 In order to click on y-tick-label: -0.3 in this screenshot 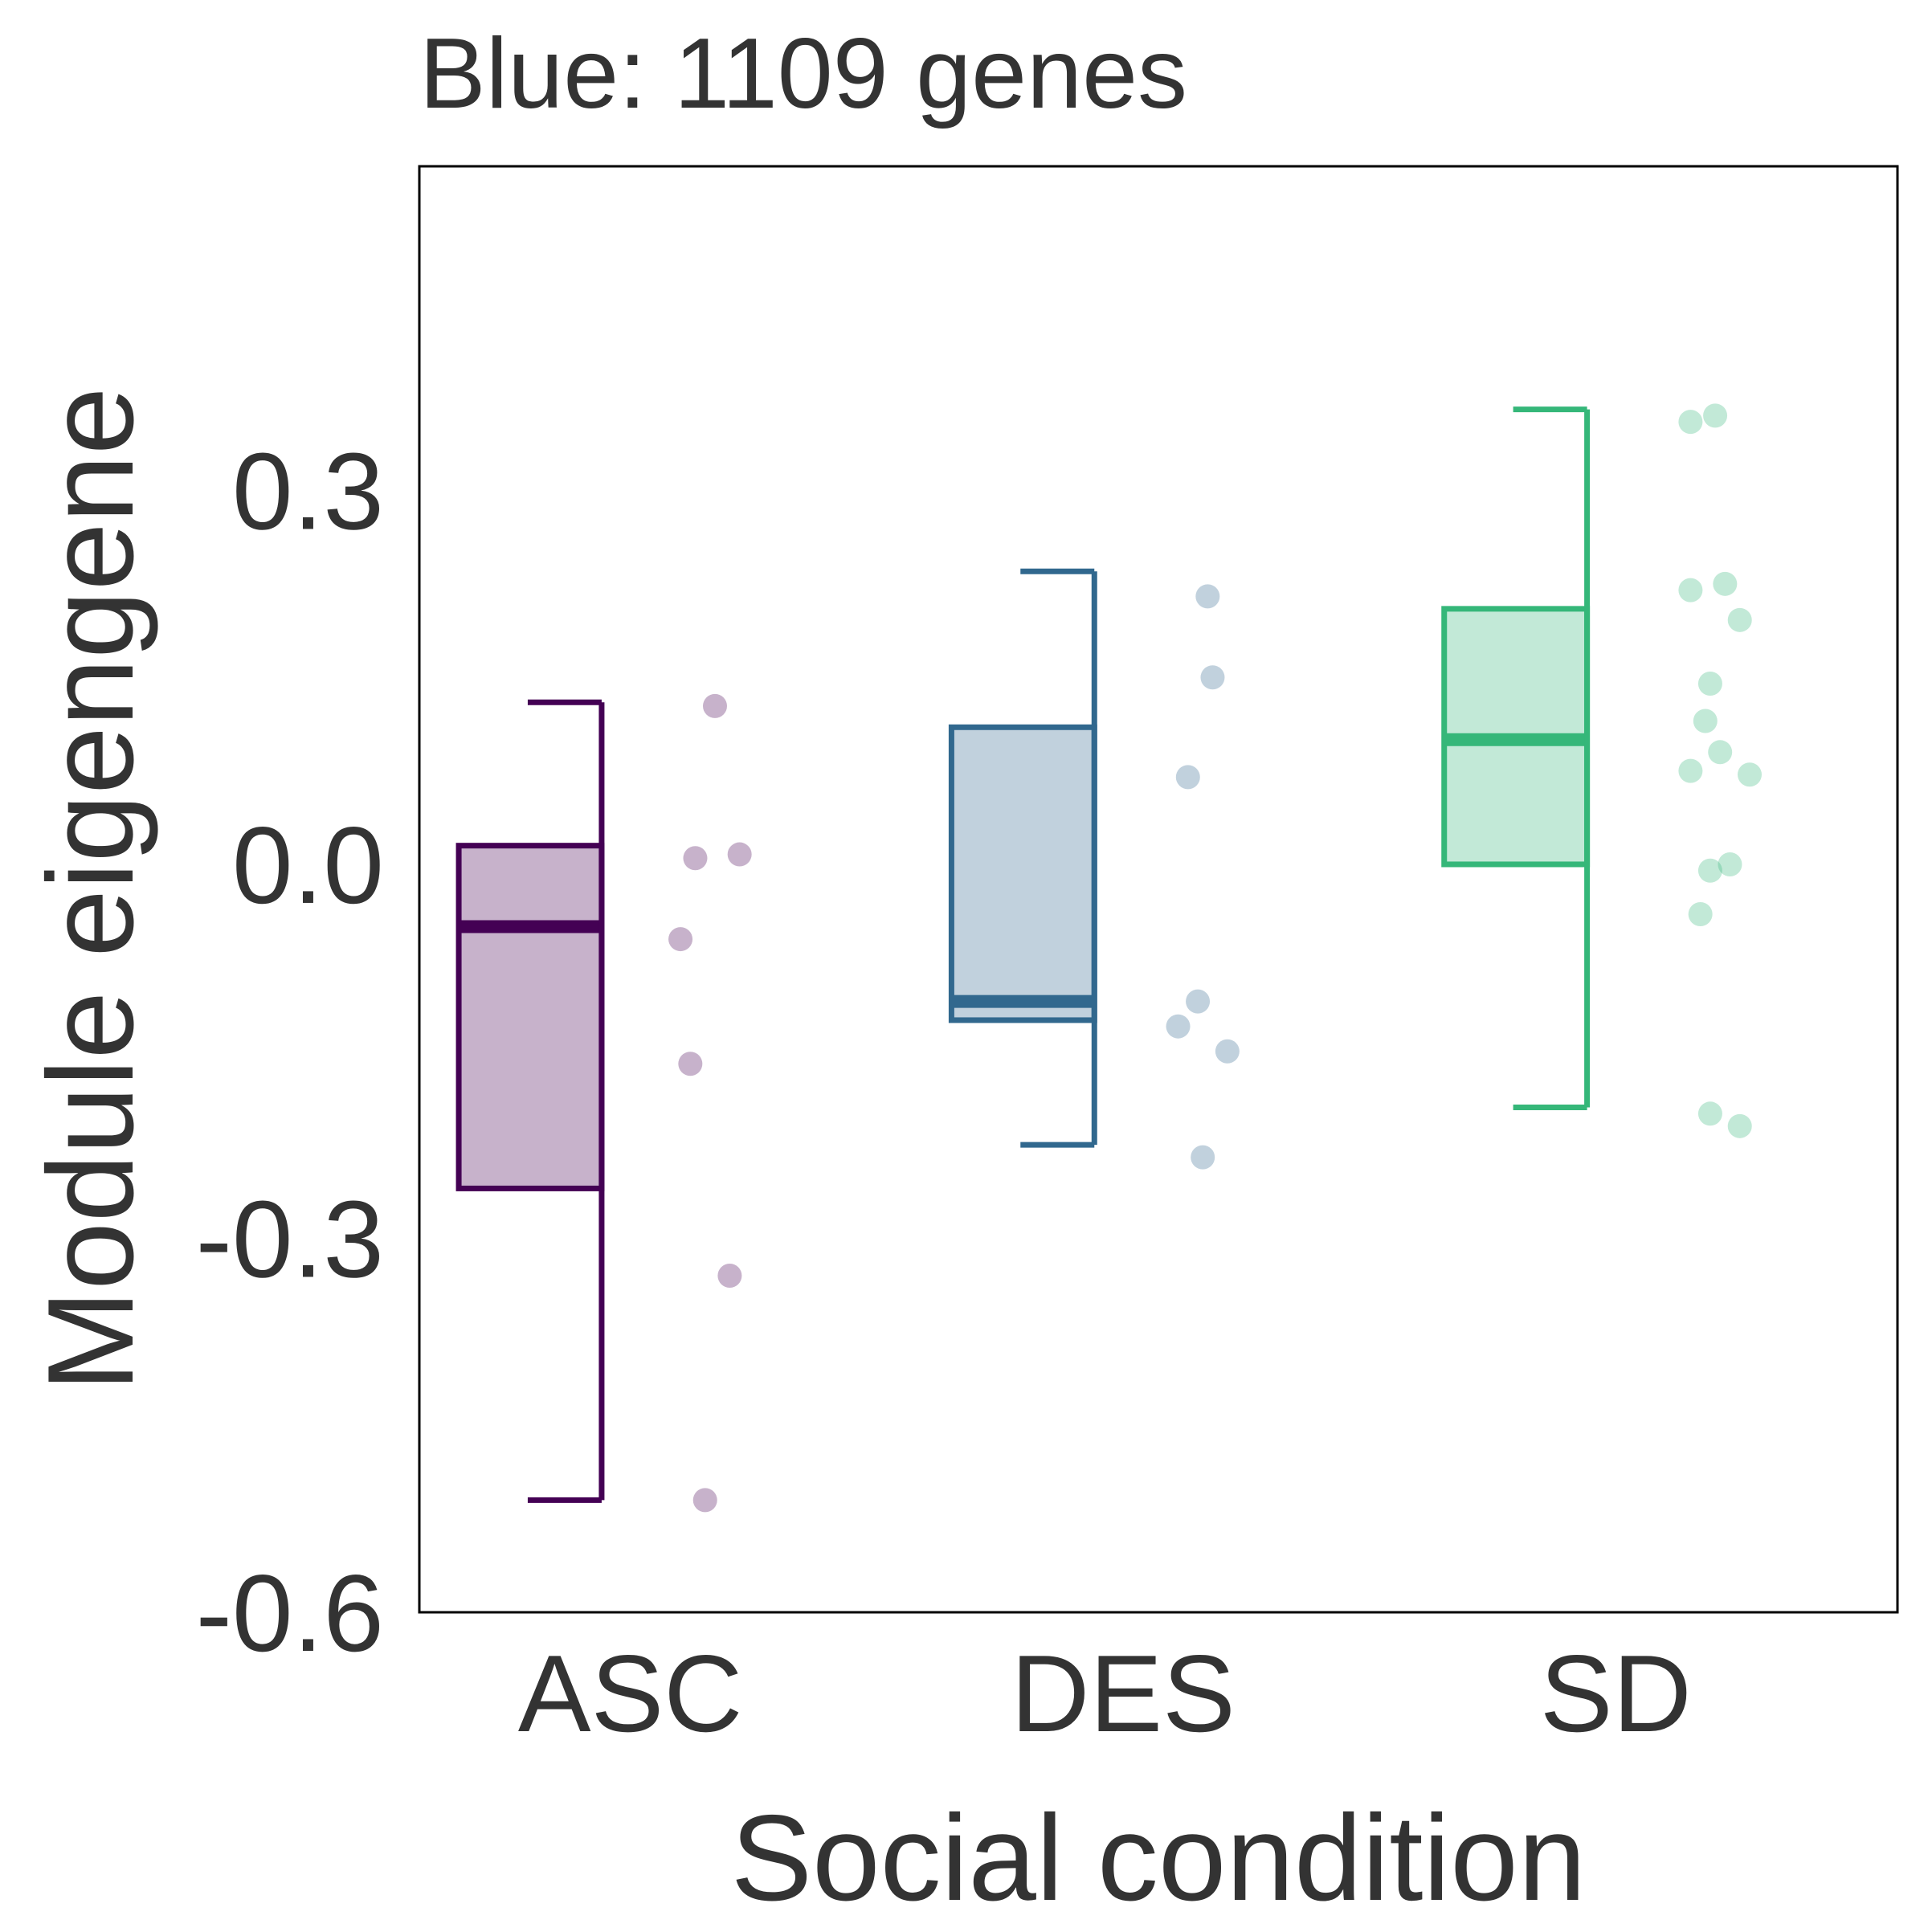, I will do `click(290, 1239)`.